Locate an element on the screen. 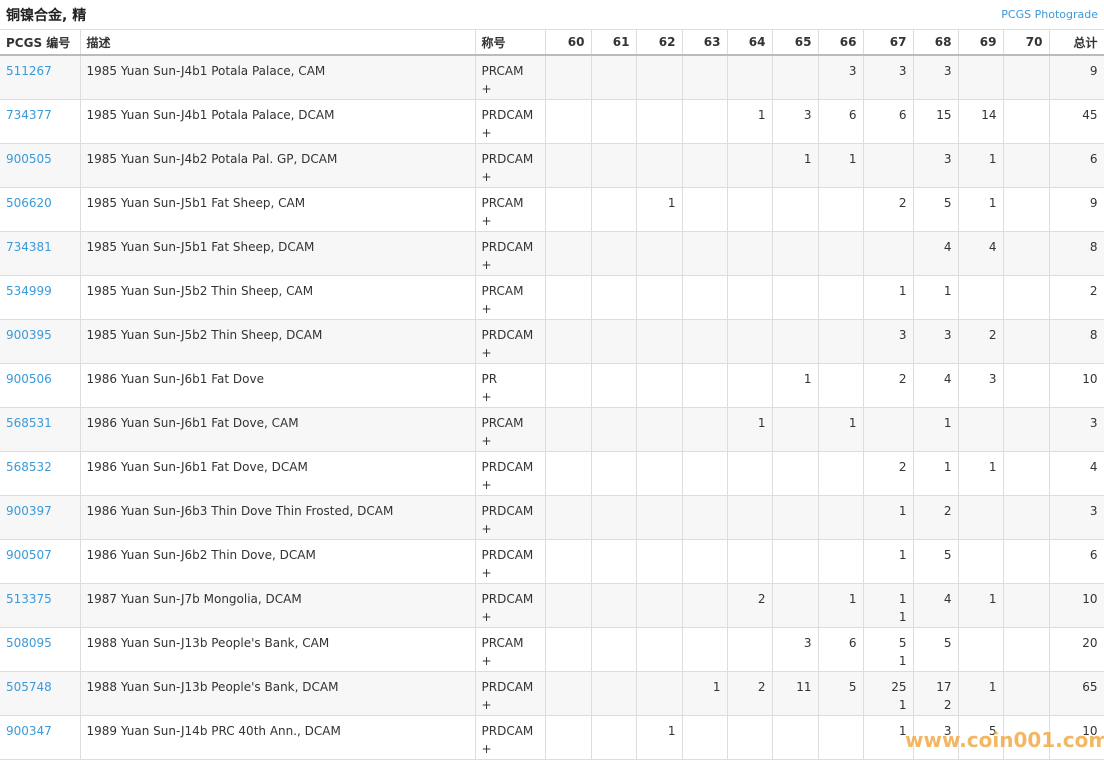 This screenshot has height=769, width=1104. cell: 513375 is located at coordinates (40, 605).